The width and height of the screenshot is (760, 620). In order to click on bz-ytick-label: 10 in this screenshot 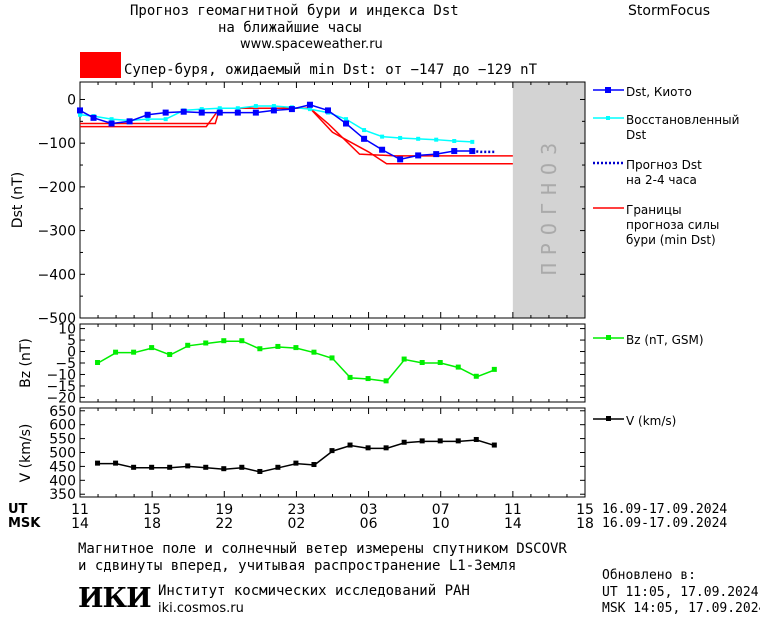, I will do `click(67, 330)`.